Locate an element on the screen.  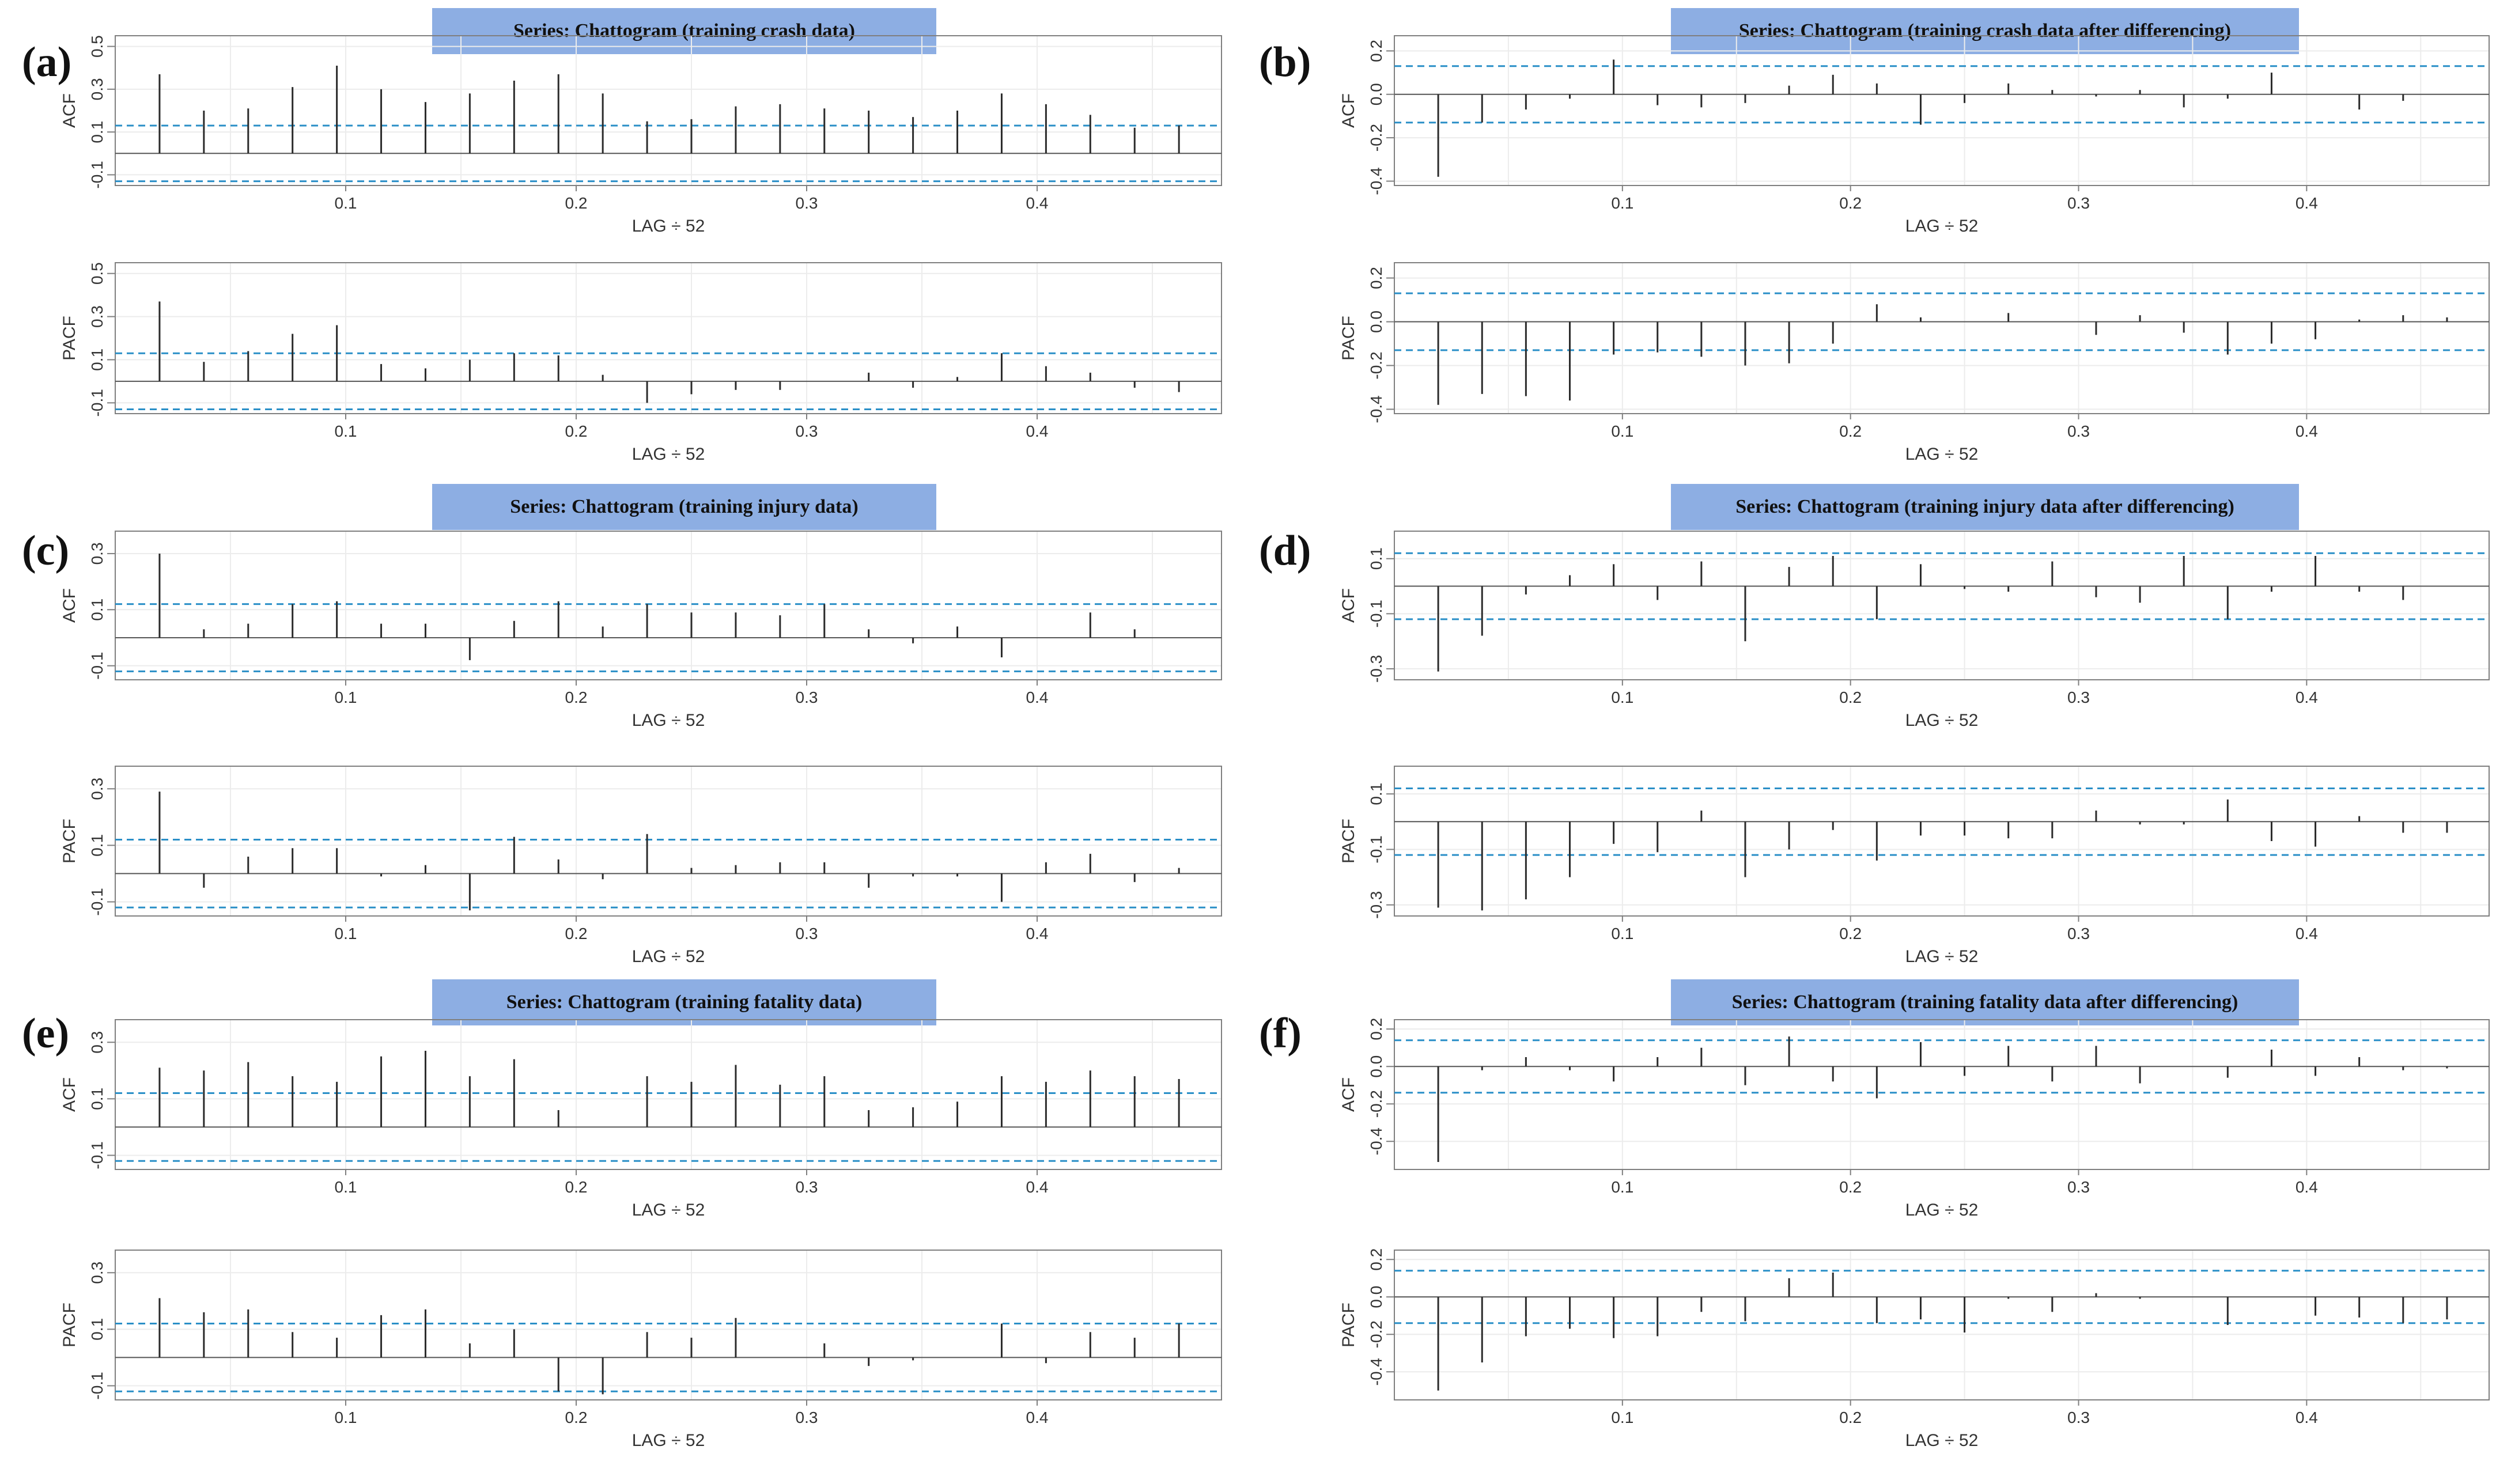
pacf-plot: -0.4 -0.2 0.0 0.2 PACF 0.1 0.2 0.3 0.4 LAG ÷ 52 is located at coordinates (1914, 1349).